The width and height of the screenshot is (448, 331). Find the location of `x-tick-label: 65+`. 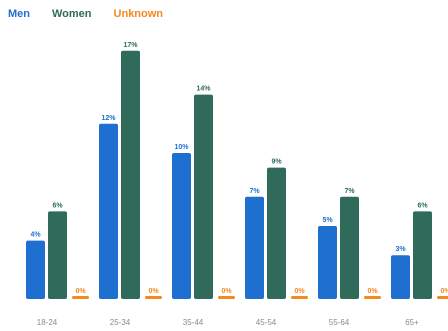

x-tick-label: 65+ is located at coordinates (412, 322).